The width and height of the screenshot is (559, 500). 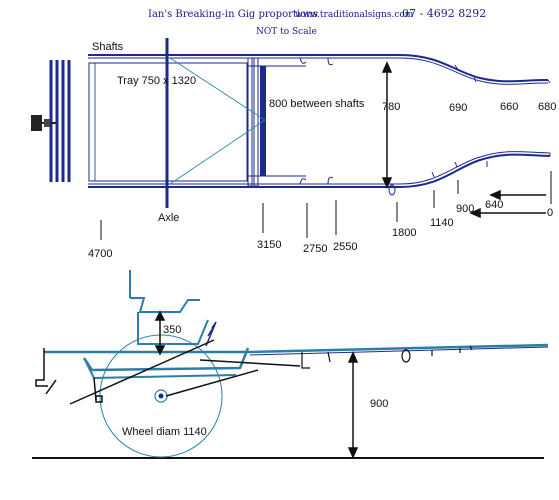 What do you see at coordinates (547, 107) in the screenshot?
I see `width-label-680: 680` at bounding box center [547, 107].